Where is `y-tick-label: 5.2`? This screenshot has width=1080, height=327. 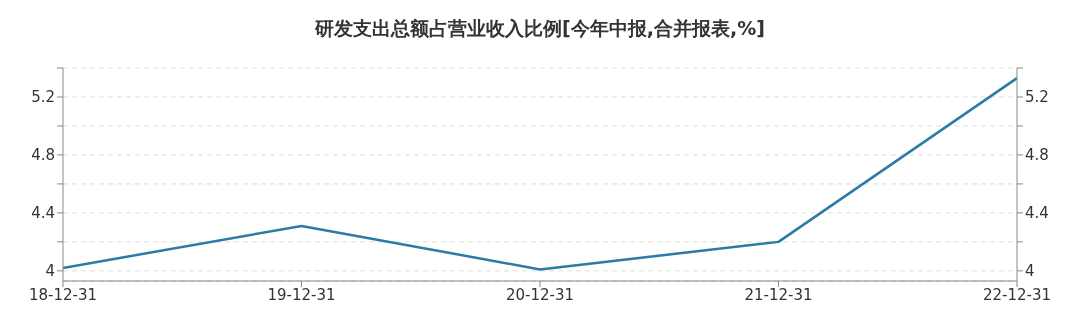 y-tick-label: 5.2 is located at coordinates (43, 97).